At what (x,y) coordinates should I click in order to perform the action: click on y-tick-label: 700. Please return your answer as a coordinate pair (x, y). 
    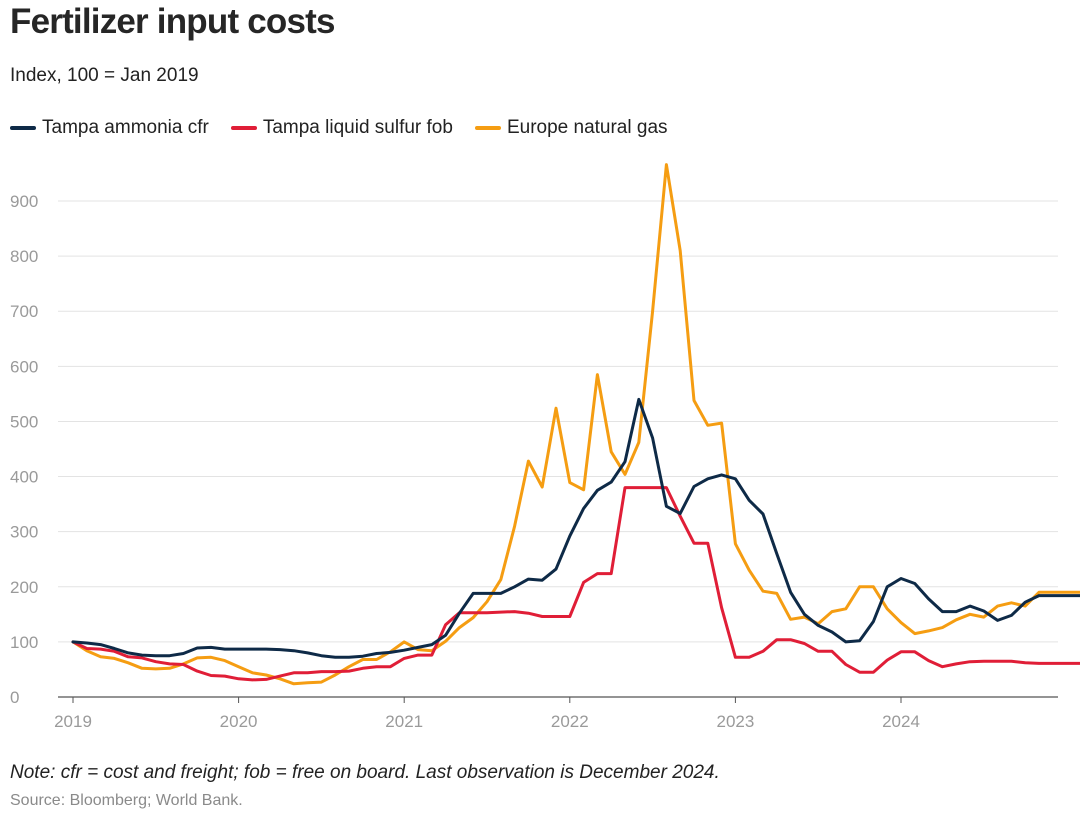
    Looking at the image, I should click on (24, 311).